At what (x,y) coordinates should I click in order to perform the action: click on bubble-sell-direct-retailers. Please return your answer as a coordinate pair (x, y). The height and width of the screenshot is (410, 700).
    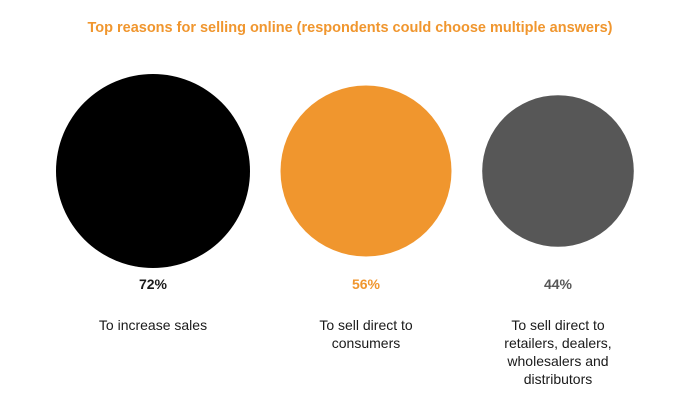
    Looking at the image, I should click on (558, 171).